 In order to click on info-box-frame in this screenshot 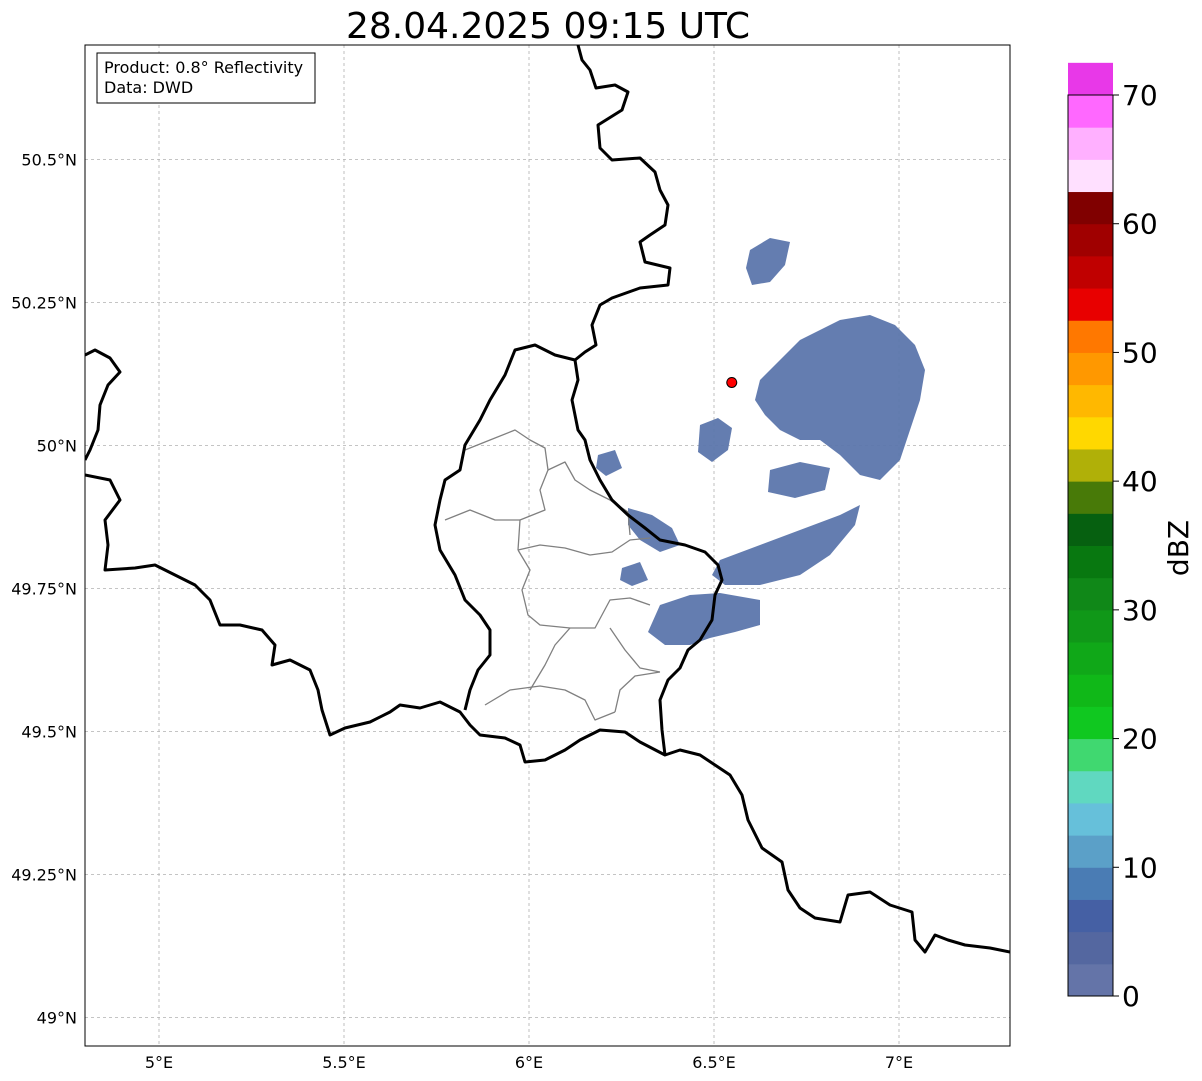, I will do `click(206, 78)`.